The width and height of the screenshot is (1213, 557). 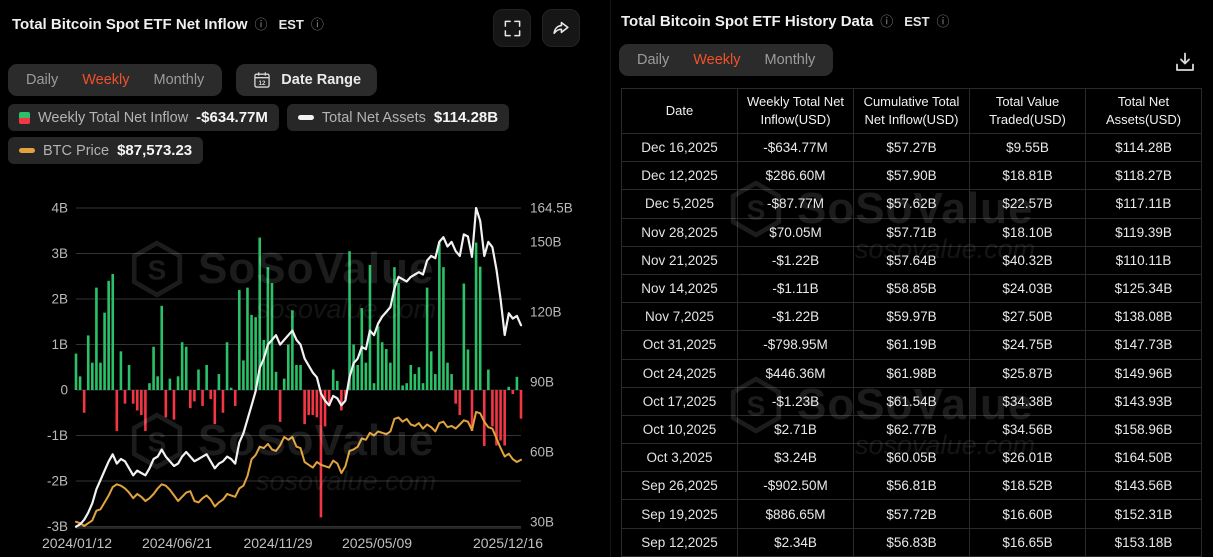 What do you see at coordinates (106, 150) in the screenshot?
I see `legend-chip: BTC Price $87,573.23` at bounding box center [106, 150].